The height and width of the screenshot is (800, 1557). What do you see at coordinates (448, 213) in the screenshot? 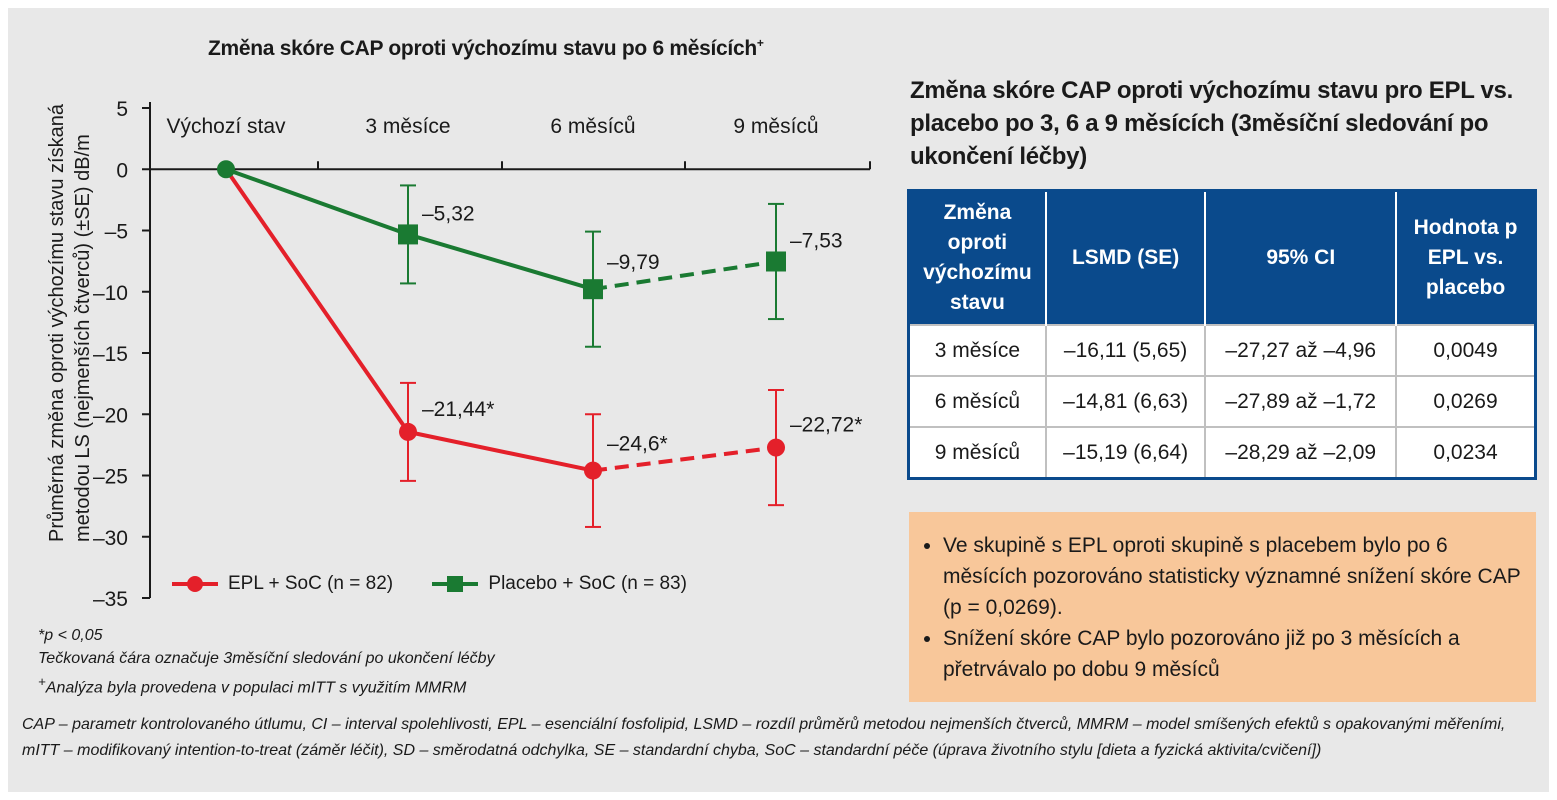
I see `data-label: –5,32` at bounding box center [448, 213].